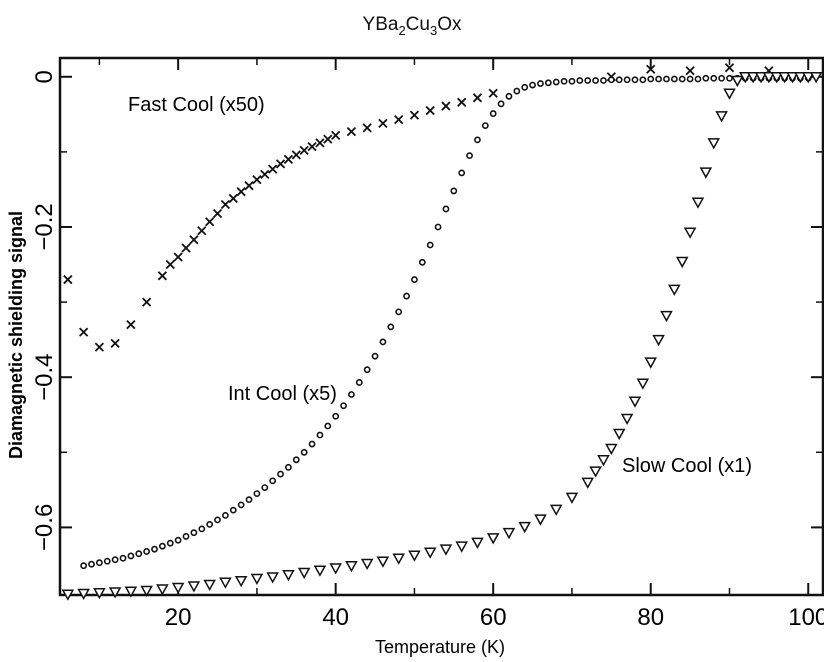 This screenshot has height=662, width=824. What do you see at coordinates (650, 617) in the screenshot?
I see `x-tick-label: 80` at bounding box center [650, 617].